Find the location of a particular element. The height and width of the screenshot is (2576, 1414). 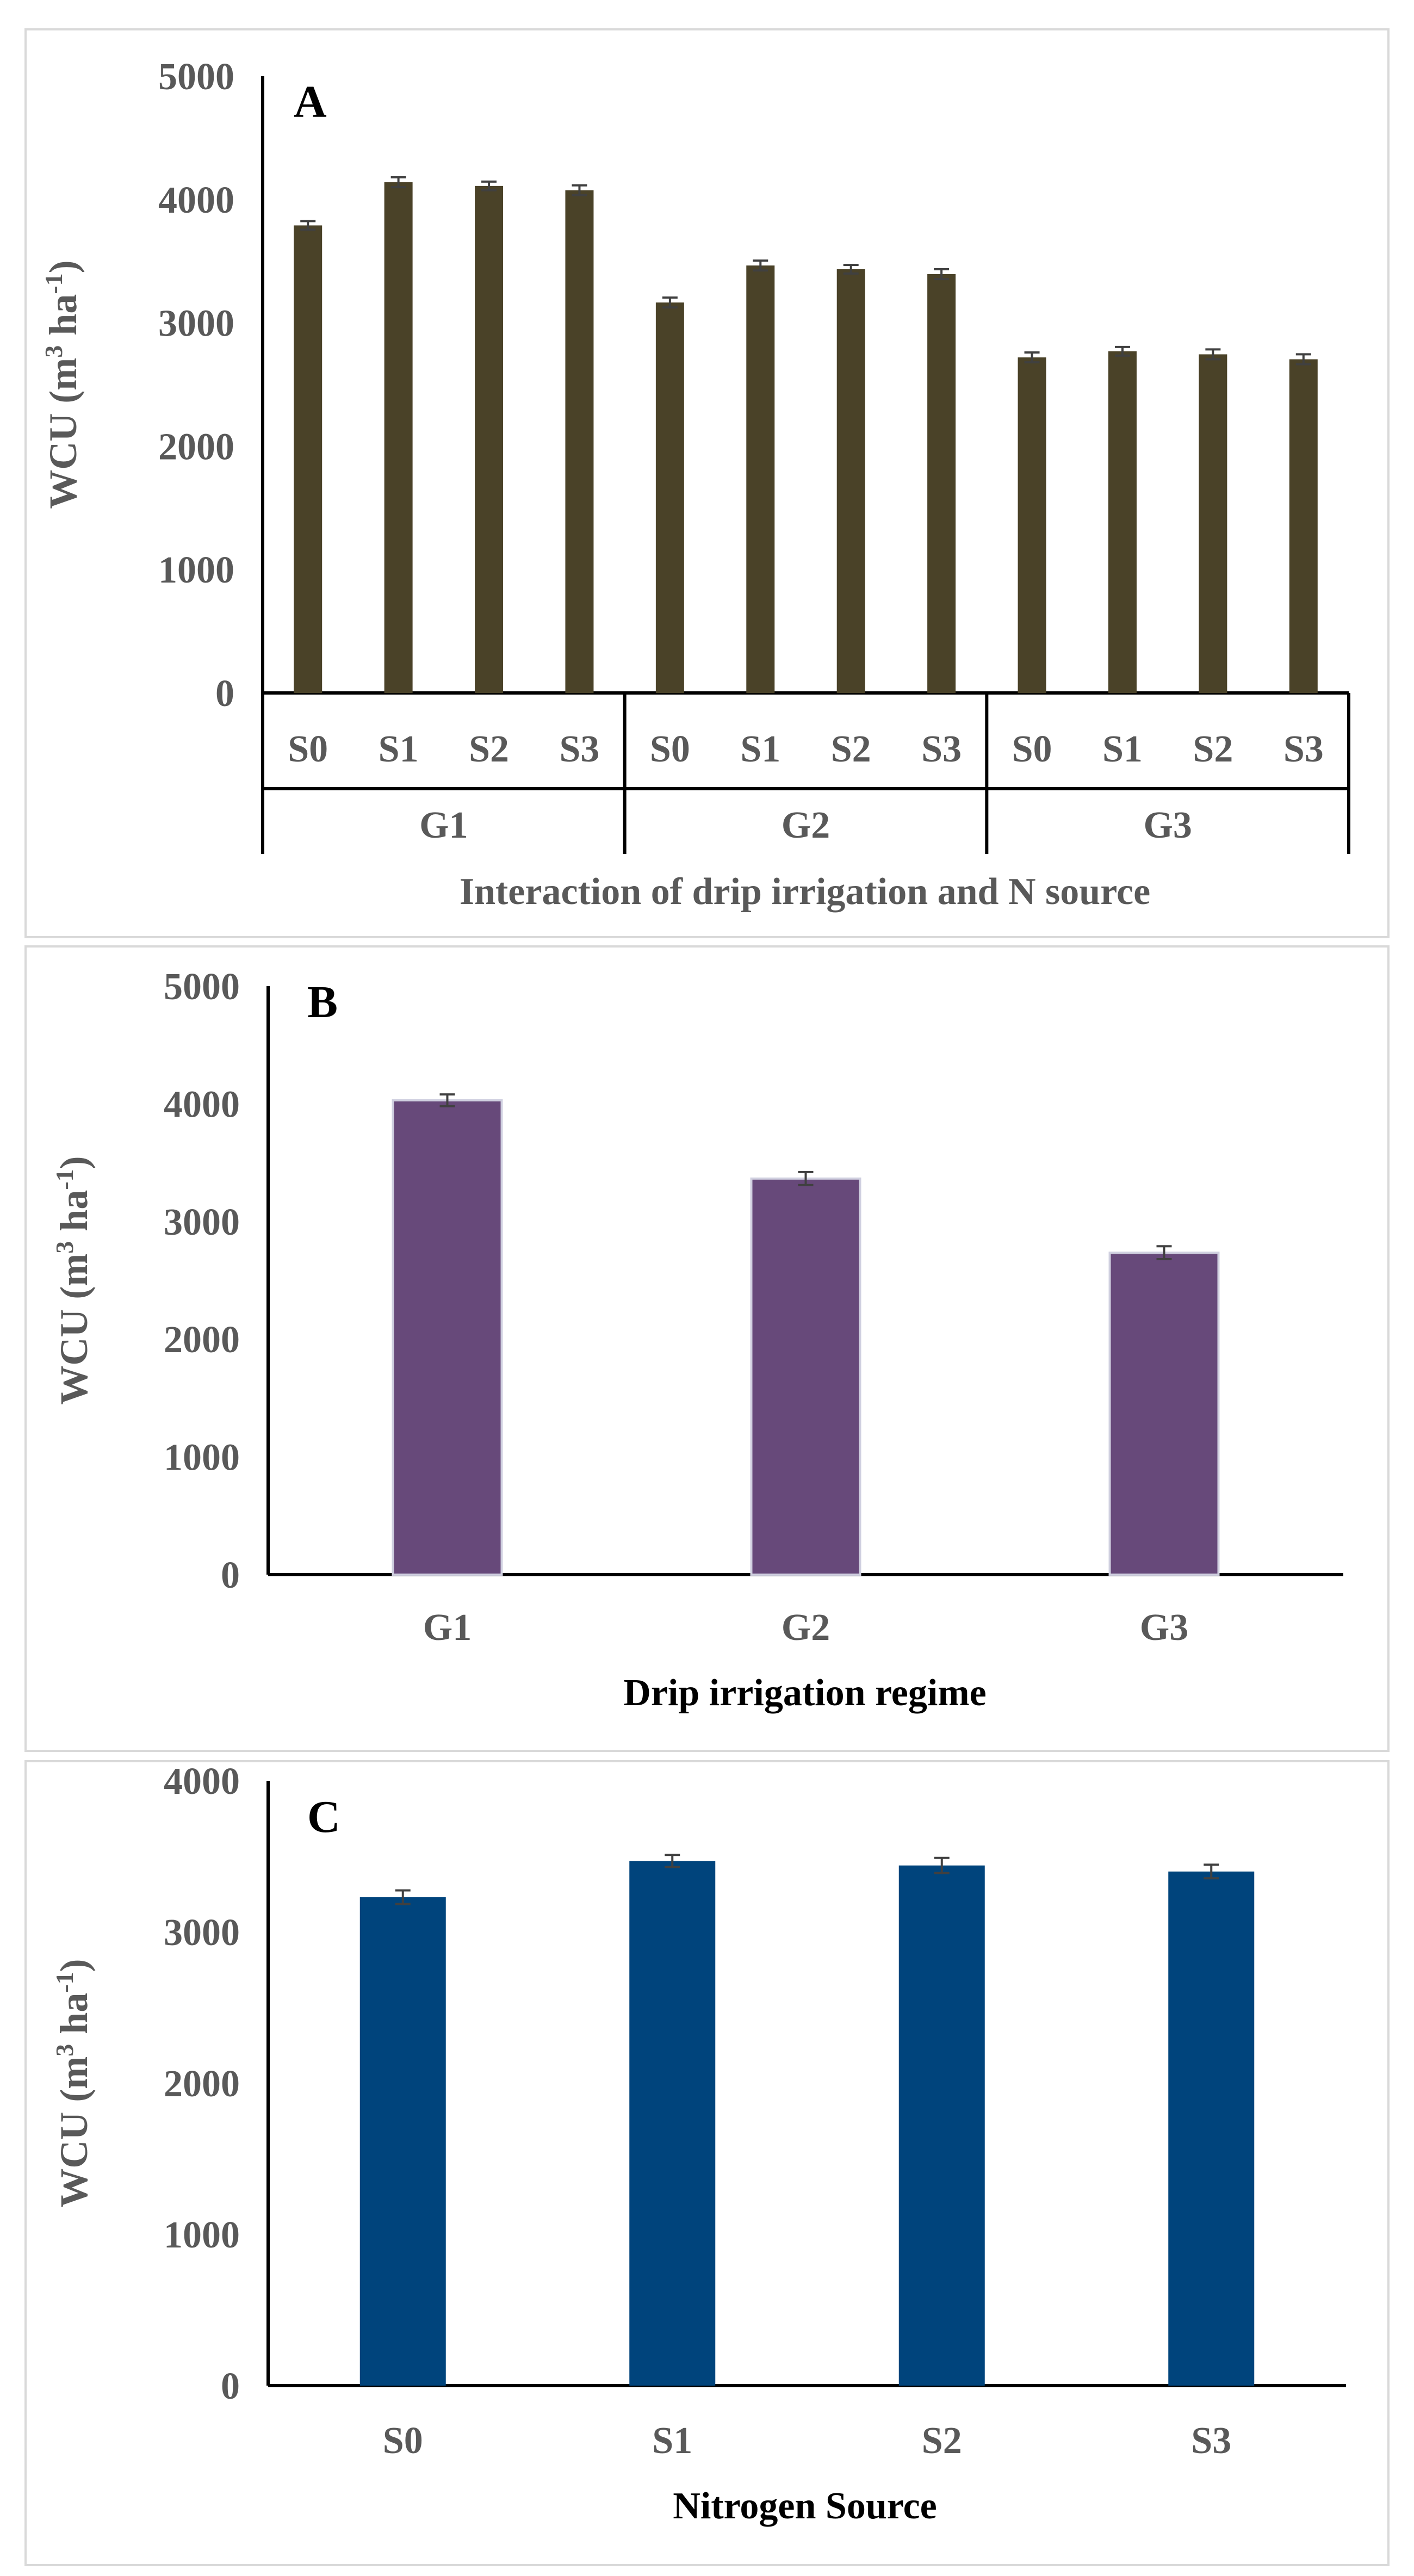

chart-a-y-axis-title-part: ) is located at coordinates (63, 266).